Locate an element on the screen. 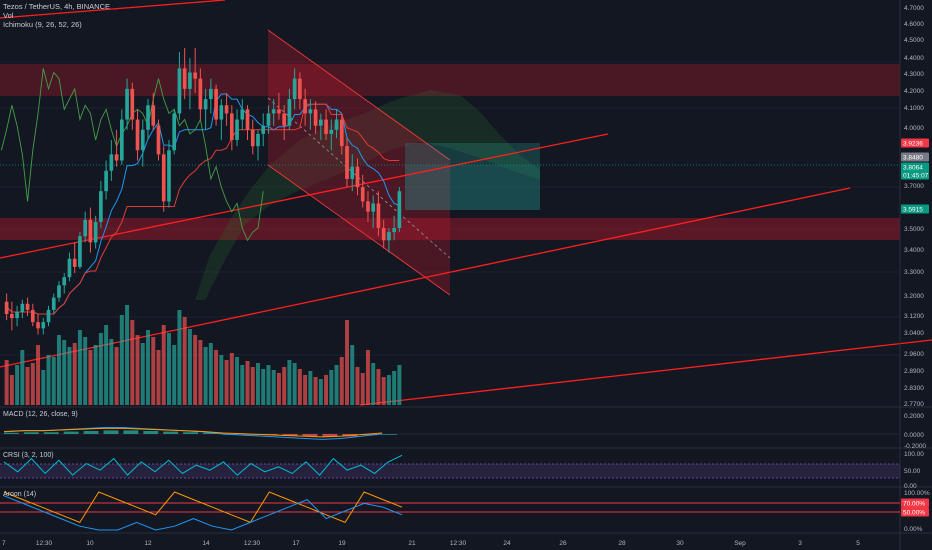 The height and width of the screenshot is (550, 932). support-zone is located at coordinates (450, 229).